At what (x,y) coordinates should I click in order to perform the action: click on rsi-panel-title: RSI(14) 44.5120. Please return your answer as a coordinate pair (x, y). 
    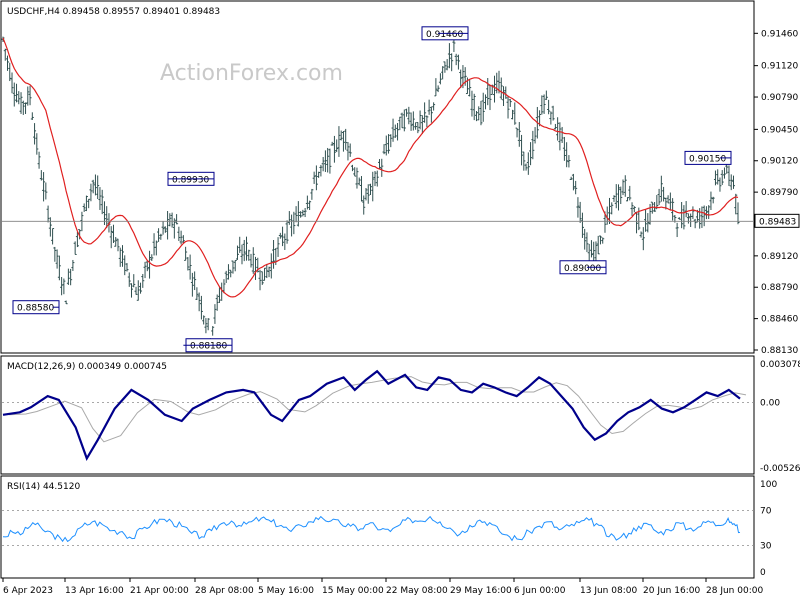
    Looking at the image, I should click on (43, 487).